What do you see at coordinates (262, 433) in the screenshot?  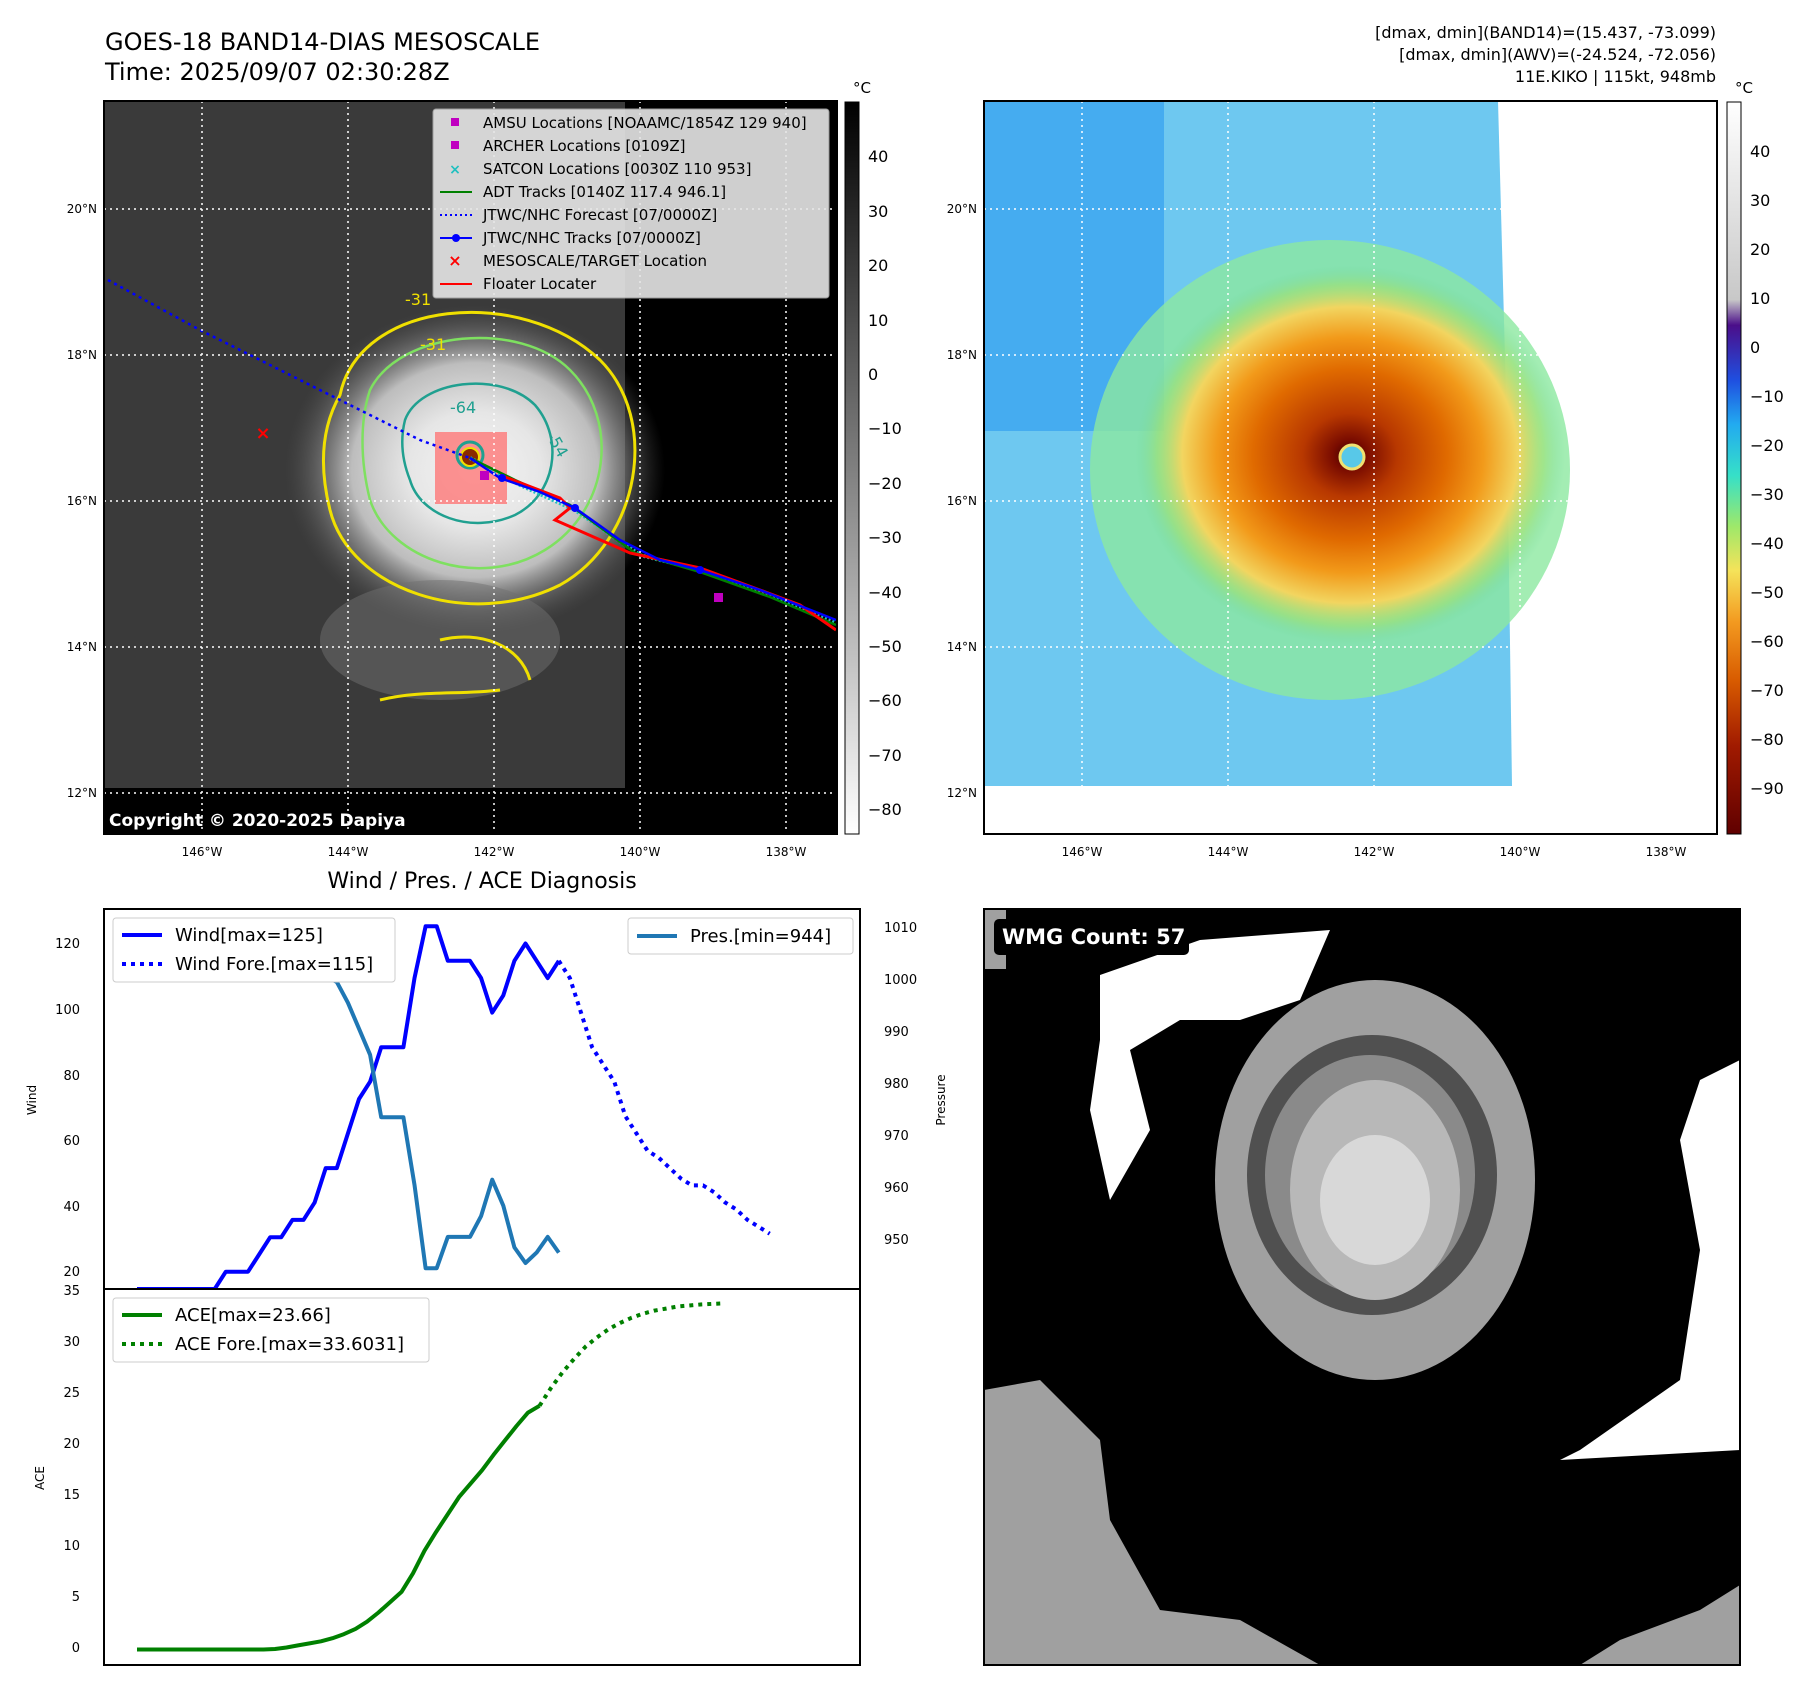 I see `mesoscale-target-marker: ×` at bounding box center [262, 433].